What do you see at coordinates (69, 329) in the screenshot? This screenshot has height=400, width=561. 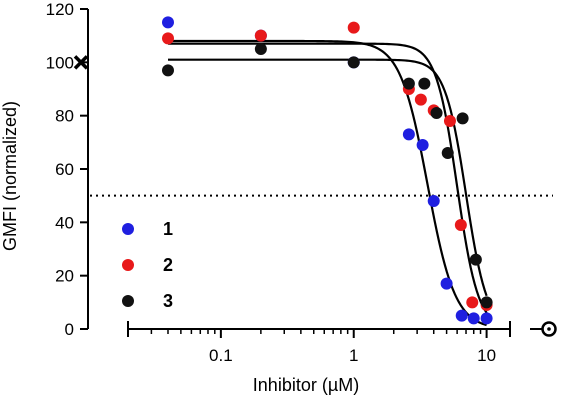 I see `y-tick-label: 0` at bounding box center [69, 329].